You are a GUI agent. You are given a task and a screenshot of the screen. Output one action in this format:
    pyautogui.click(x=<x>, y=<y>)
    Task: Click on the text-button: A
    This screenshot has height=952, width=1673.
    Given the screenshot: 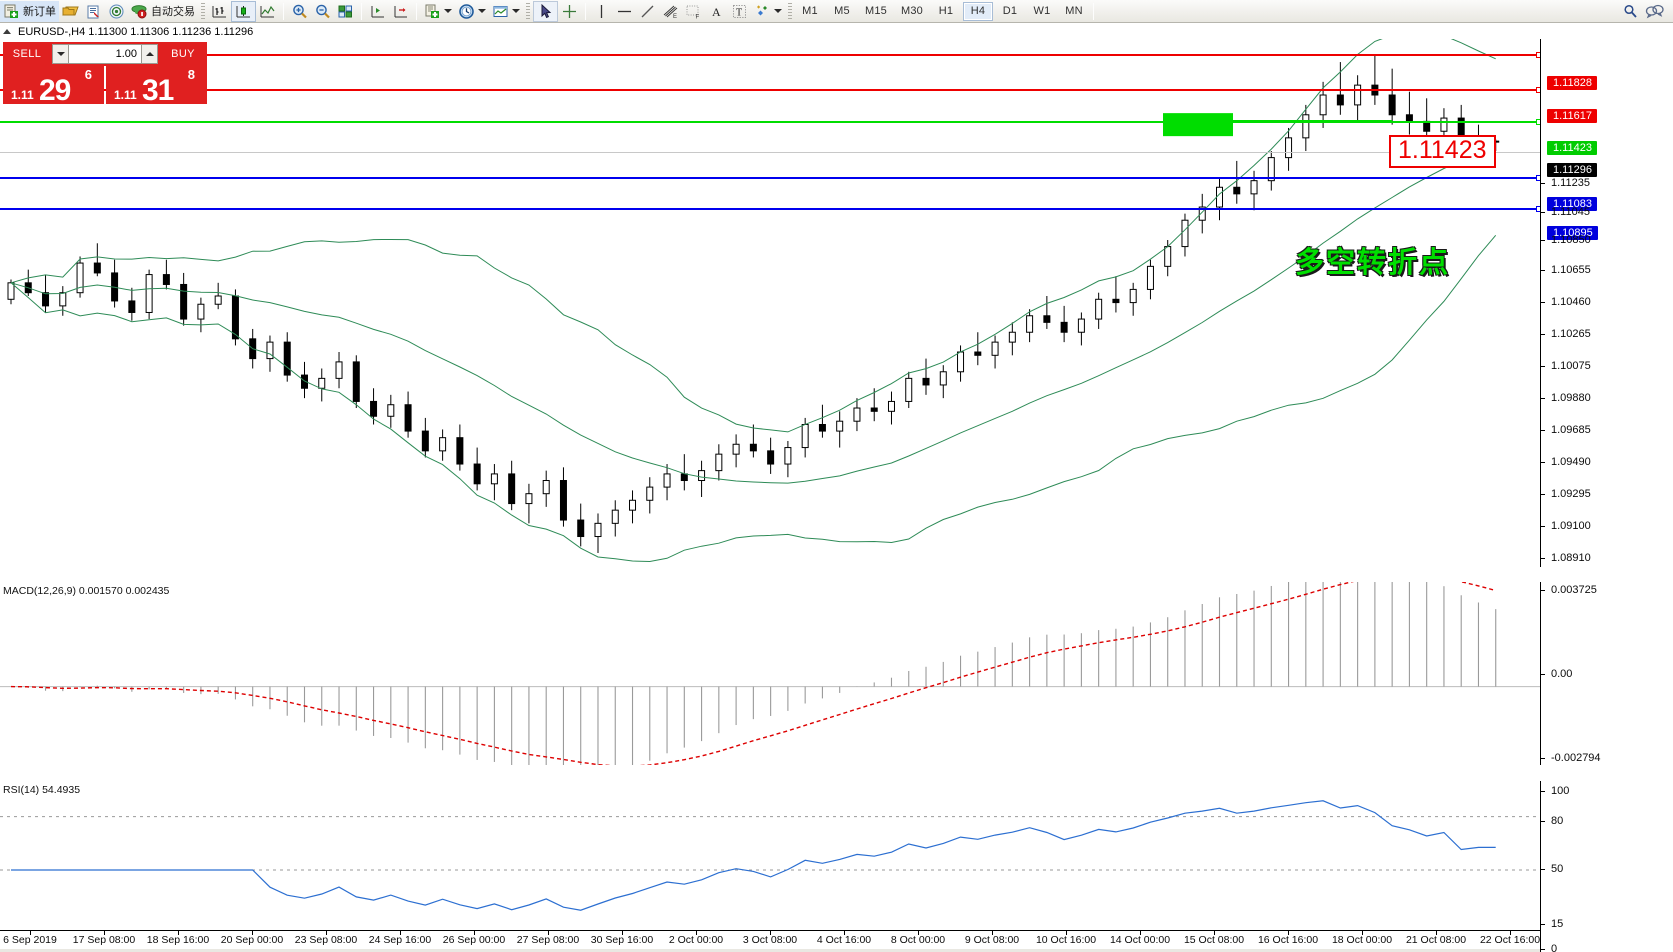 What is the action you would take?
    pyautogui.click(x=716, y=11)
    